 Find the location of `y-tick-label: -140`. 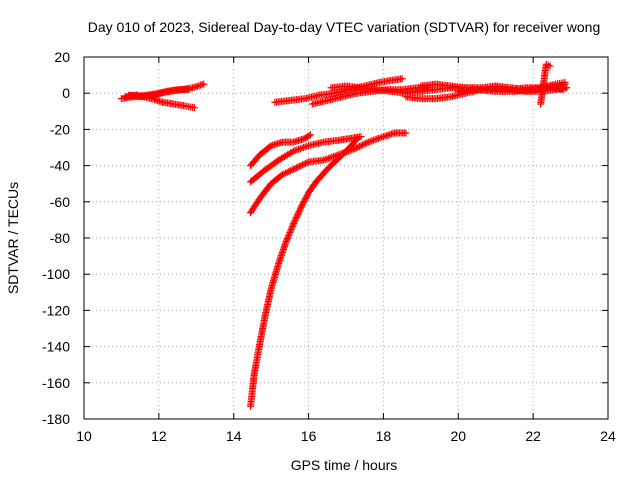

y-tick-label: -140 is located at coordinates (56, 347).